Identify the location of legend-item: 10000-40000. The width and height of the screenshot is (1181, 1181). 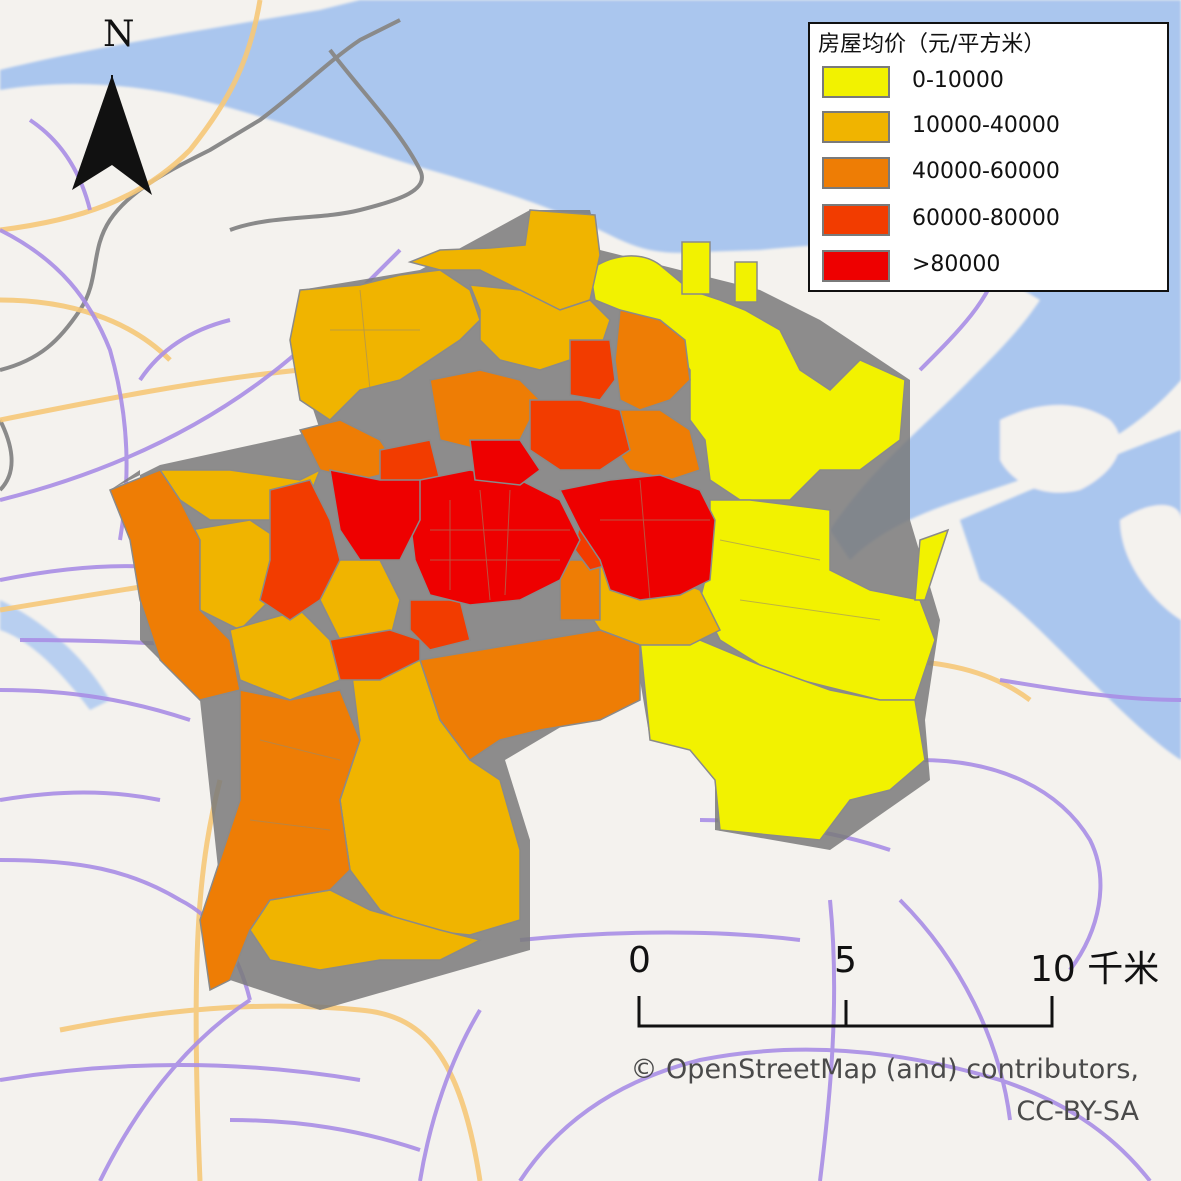
(992, 129).